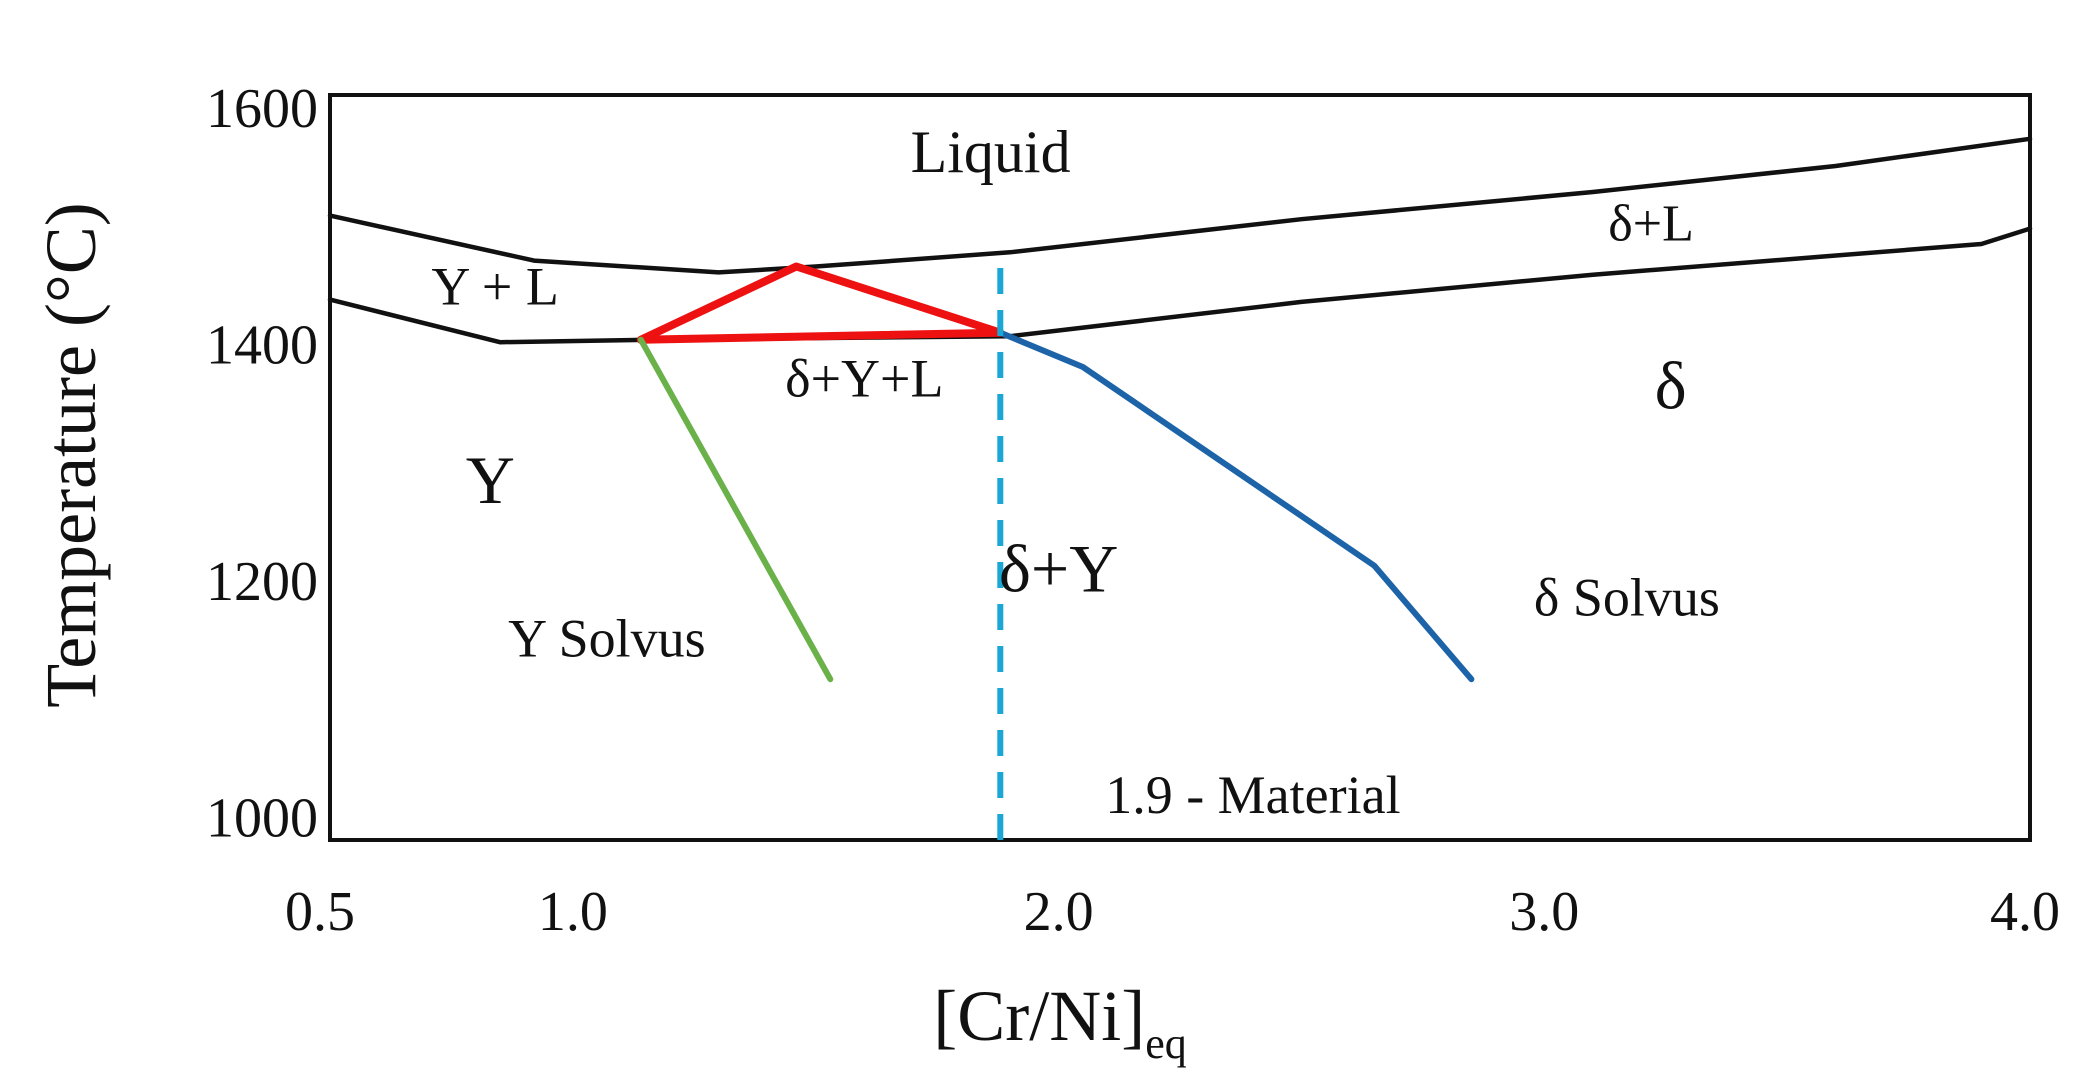  I want to click on region-label-6: δ+Y, so click(1059, 569).